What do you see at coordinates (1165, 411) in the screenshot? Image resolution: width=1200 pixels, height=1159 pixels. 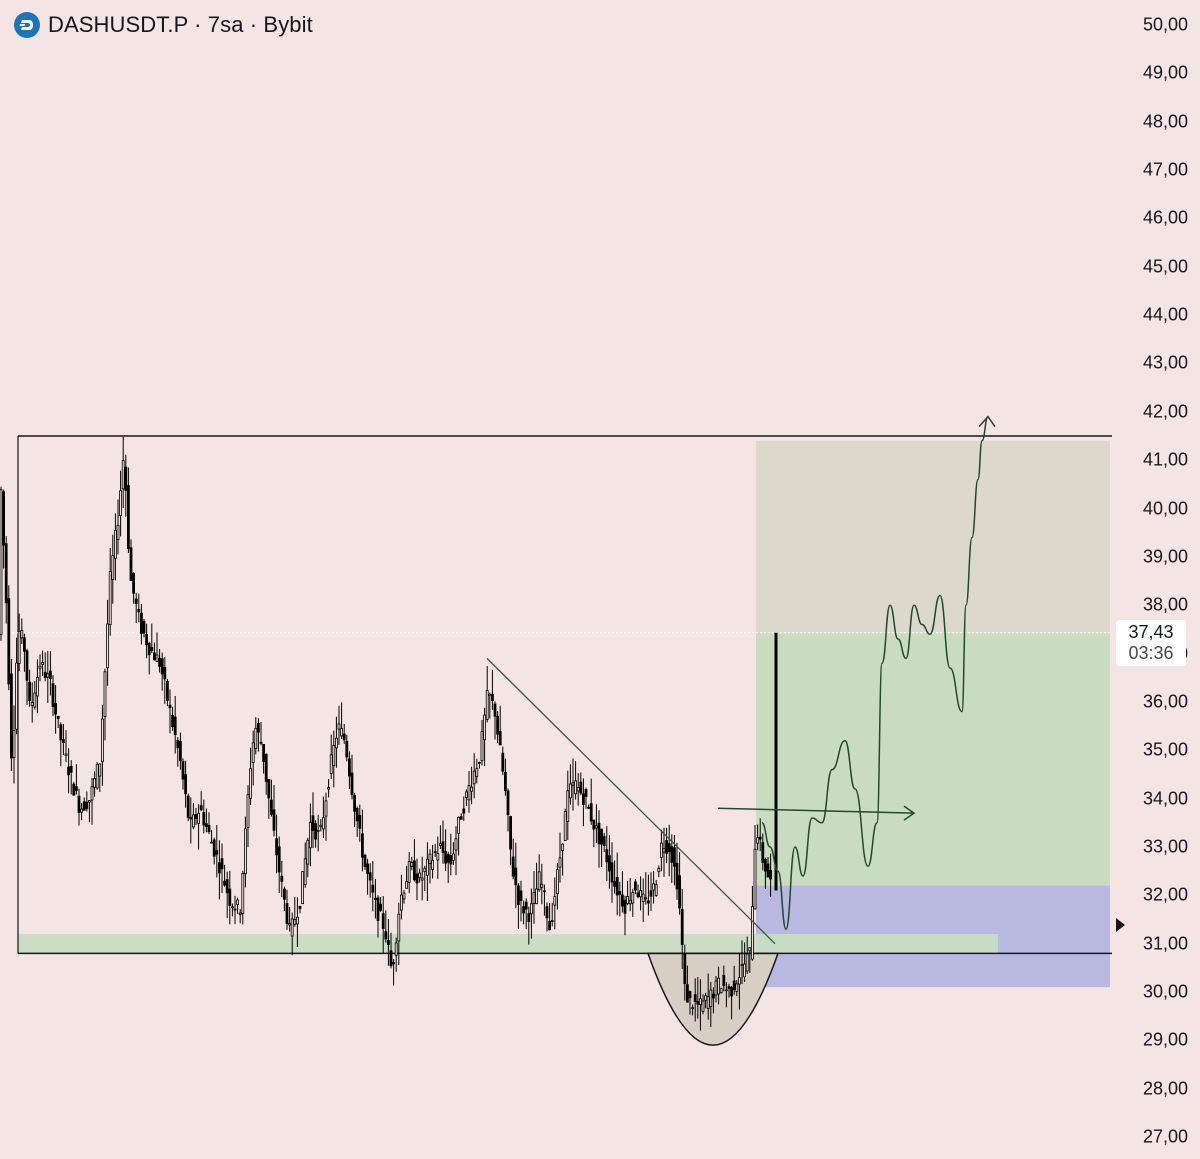 I see `price-tick: 42,00` at bounding box center [1165, 411].